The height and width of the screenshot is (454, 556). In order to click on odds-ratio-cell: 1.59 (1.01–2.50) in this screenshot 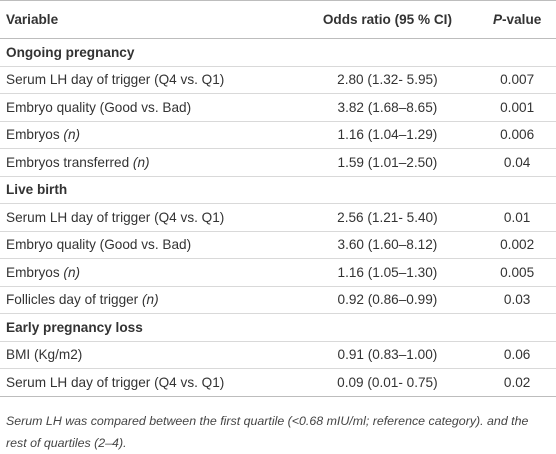, I will do `click(387, 162)`.